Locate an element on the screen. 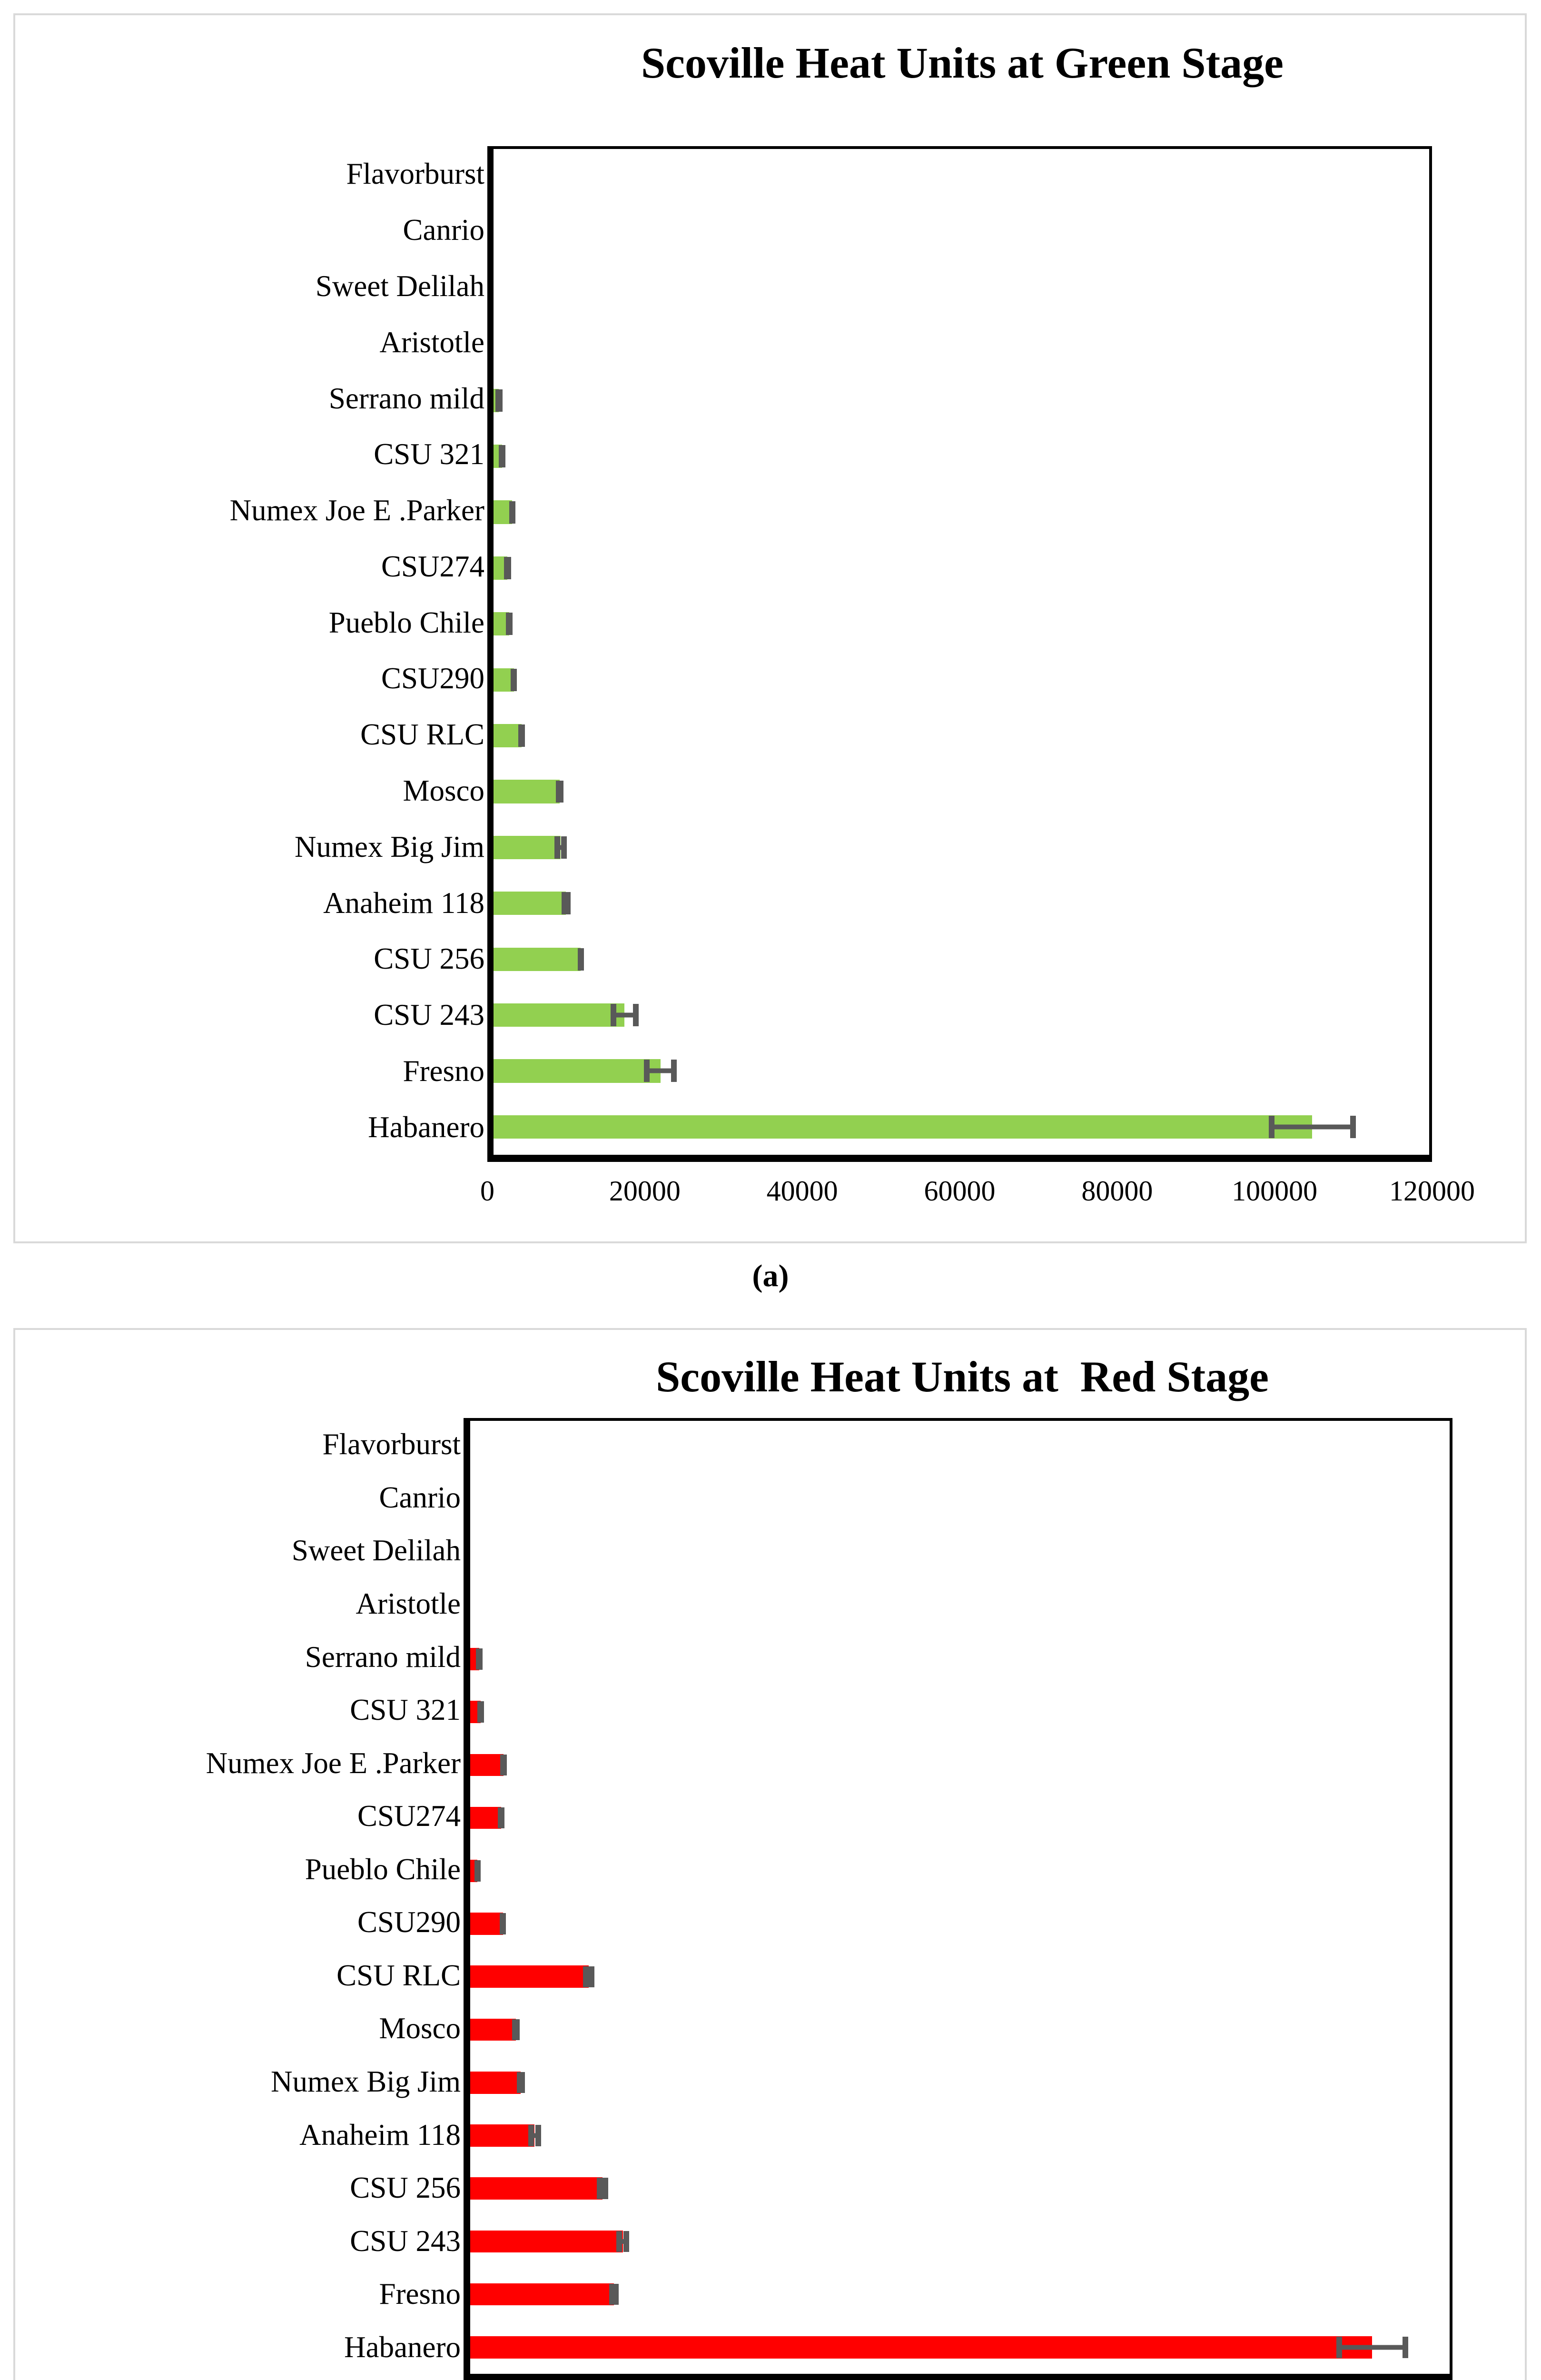 The width and height of the screenshot is (1541, 2380). category-label: Numex Big Jim is located at coordinates (366, 2082).